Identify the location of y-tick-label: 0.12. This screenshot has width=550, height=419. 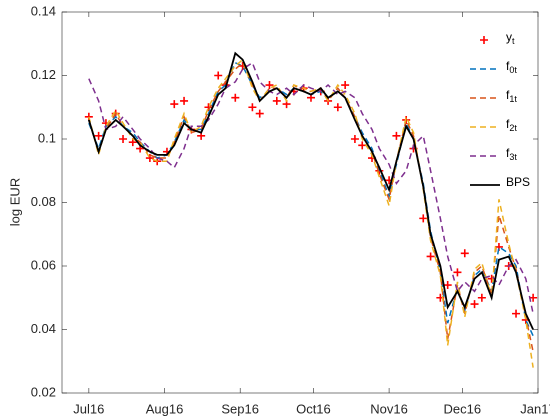
(43, 74).